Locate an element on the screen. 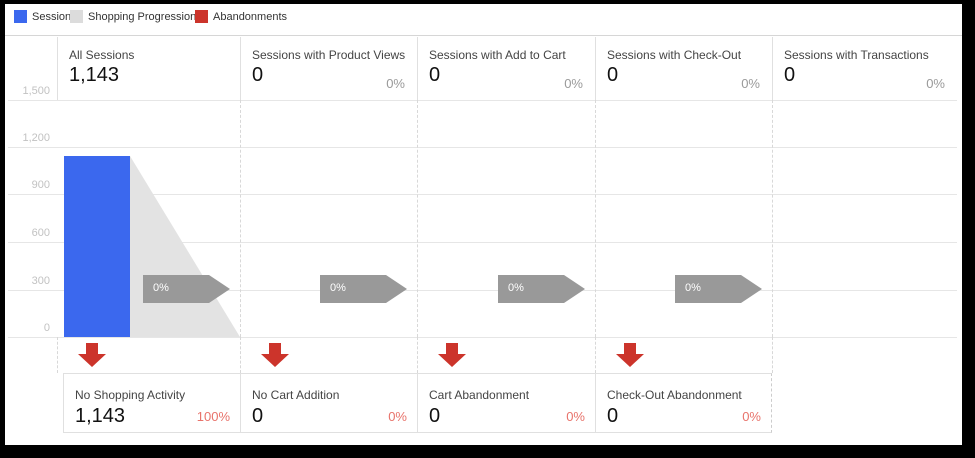  stage-cell-add-to-cart: Sessions with Add to Cart 0 0% is located at coordinates (506, 68).